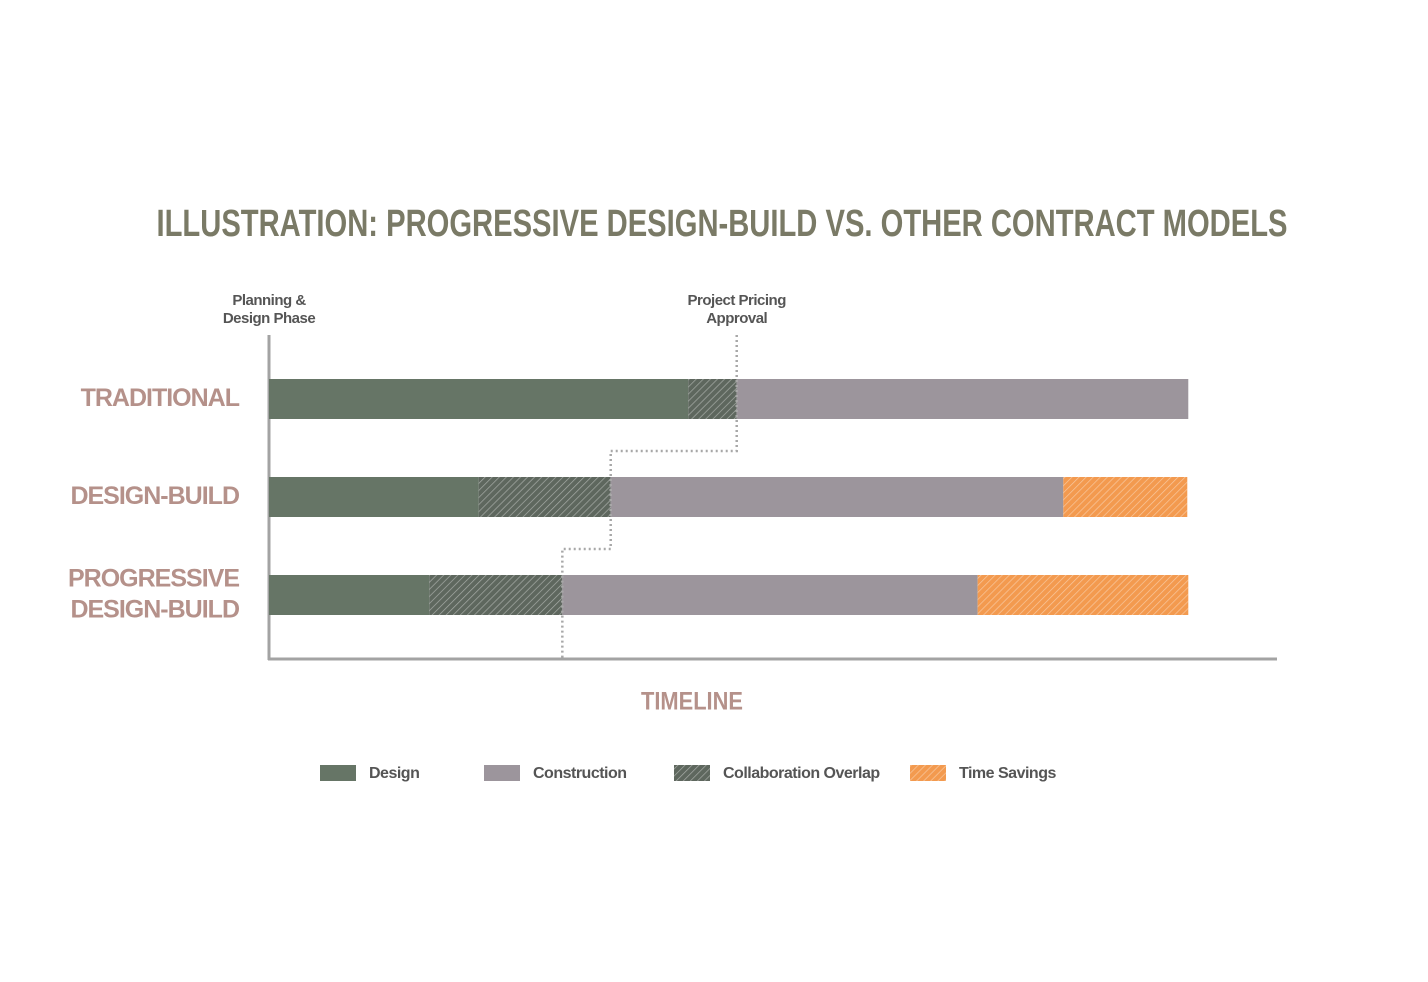 Image resolution: width=1428 pixels, height=982 pixels. I want to click on legend-label: Design, so click(394, 773).